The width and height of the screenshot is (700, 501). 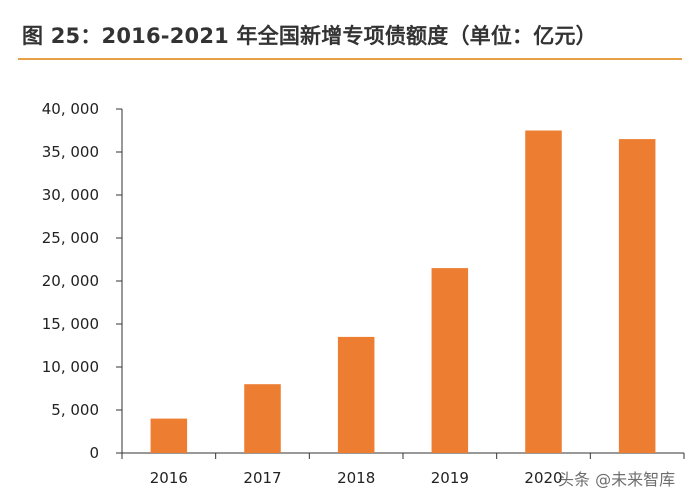 I want to click on watermark: 头条 @未来智库, so click(x=616, y=478).